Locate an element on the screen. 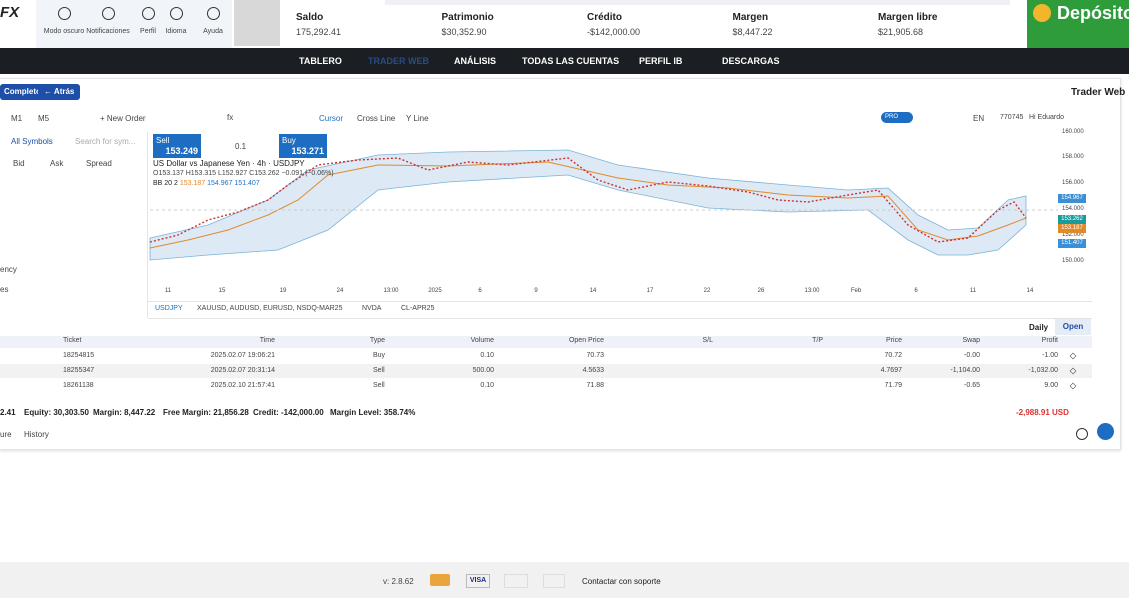 The image size is (1129, 600). column-header: Time is located at coordinates (267, 340).